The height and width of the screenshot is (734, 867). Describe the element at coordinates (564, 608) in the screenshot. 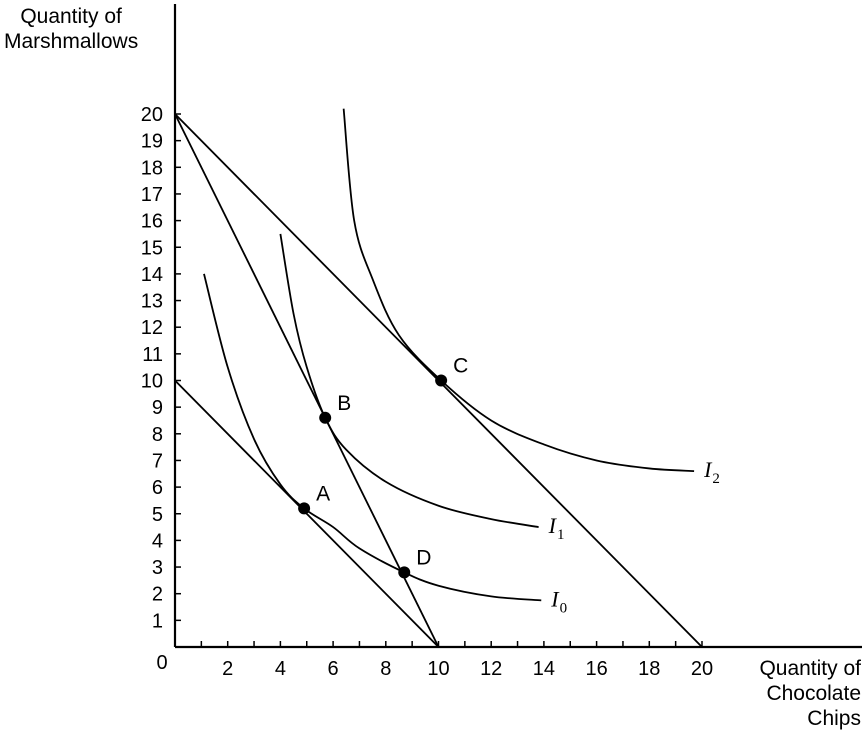

I see `curve-subscript: 0` at that location.